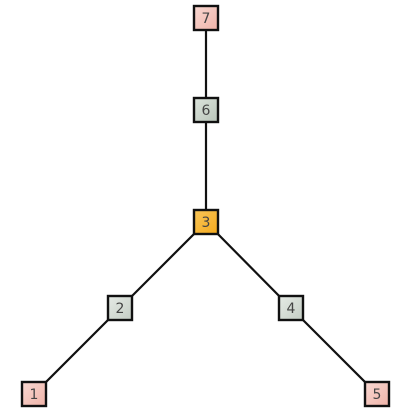 The image size is (404, 415). I want to click on node-label-1: 1, so click(34, 395).